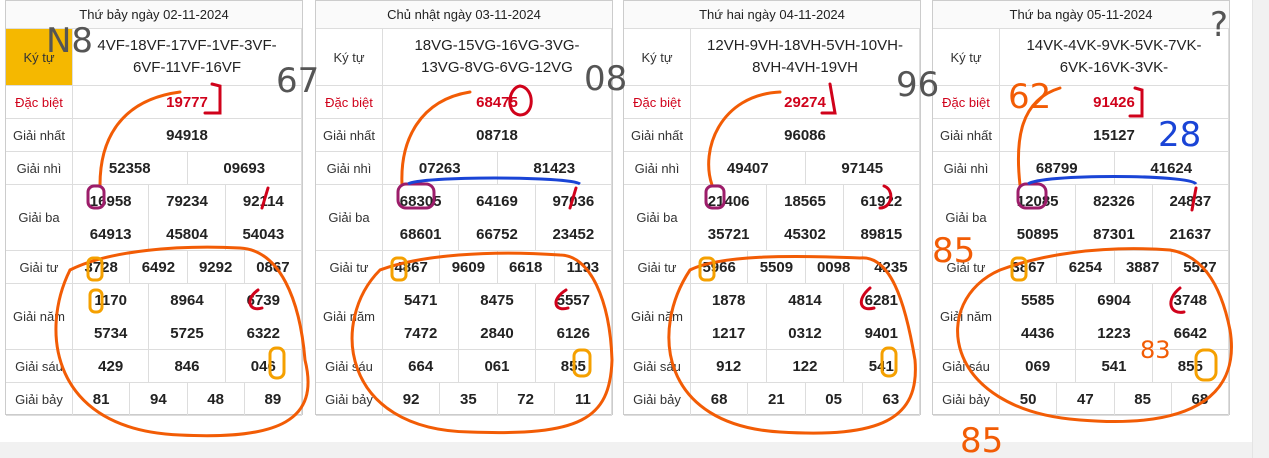  Describe the element at coordinates (882, 300) in the screenshot. I see `prize-number: 6281` at that location.